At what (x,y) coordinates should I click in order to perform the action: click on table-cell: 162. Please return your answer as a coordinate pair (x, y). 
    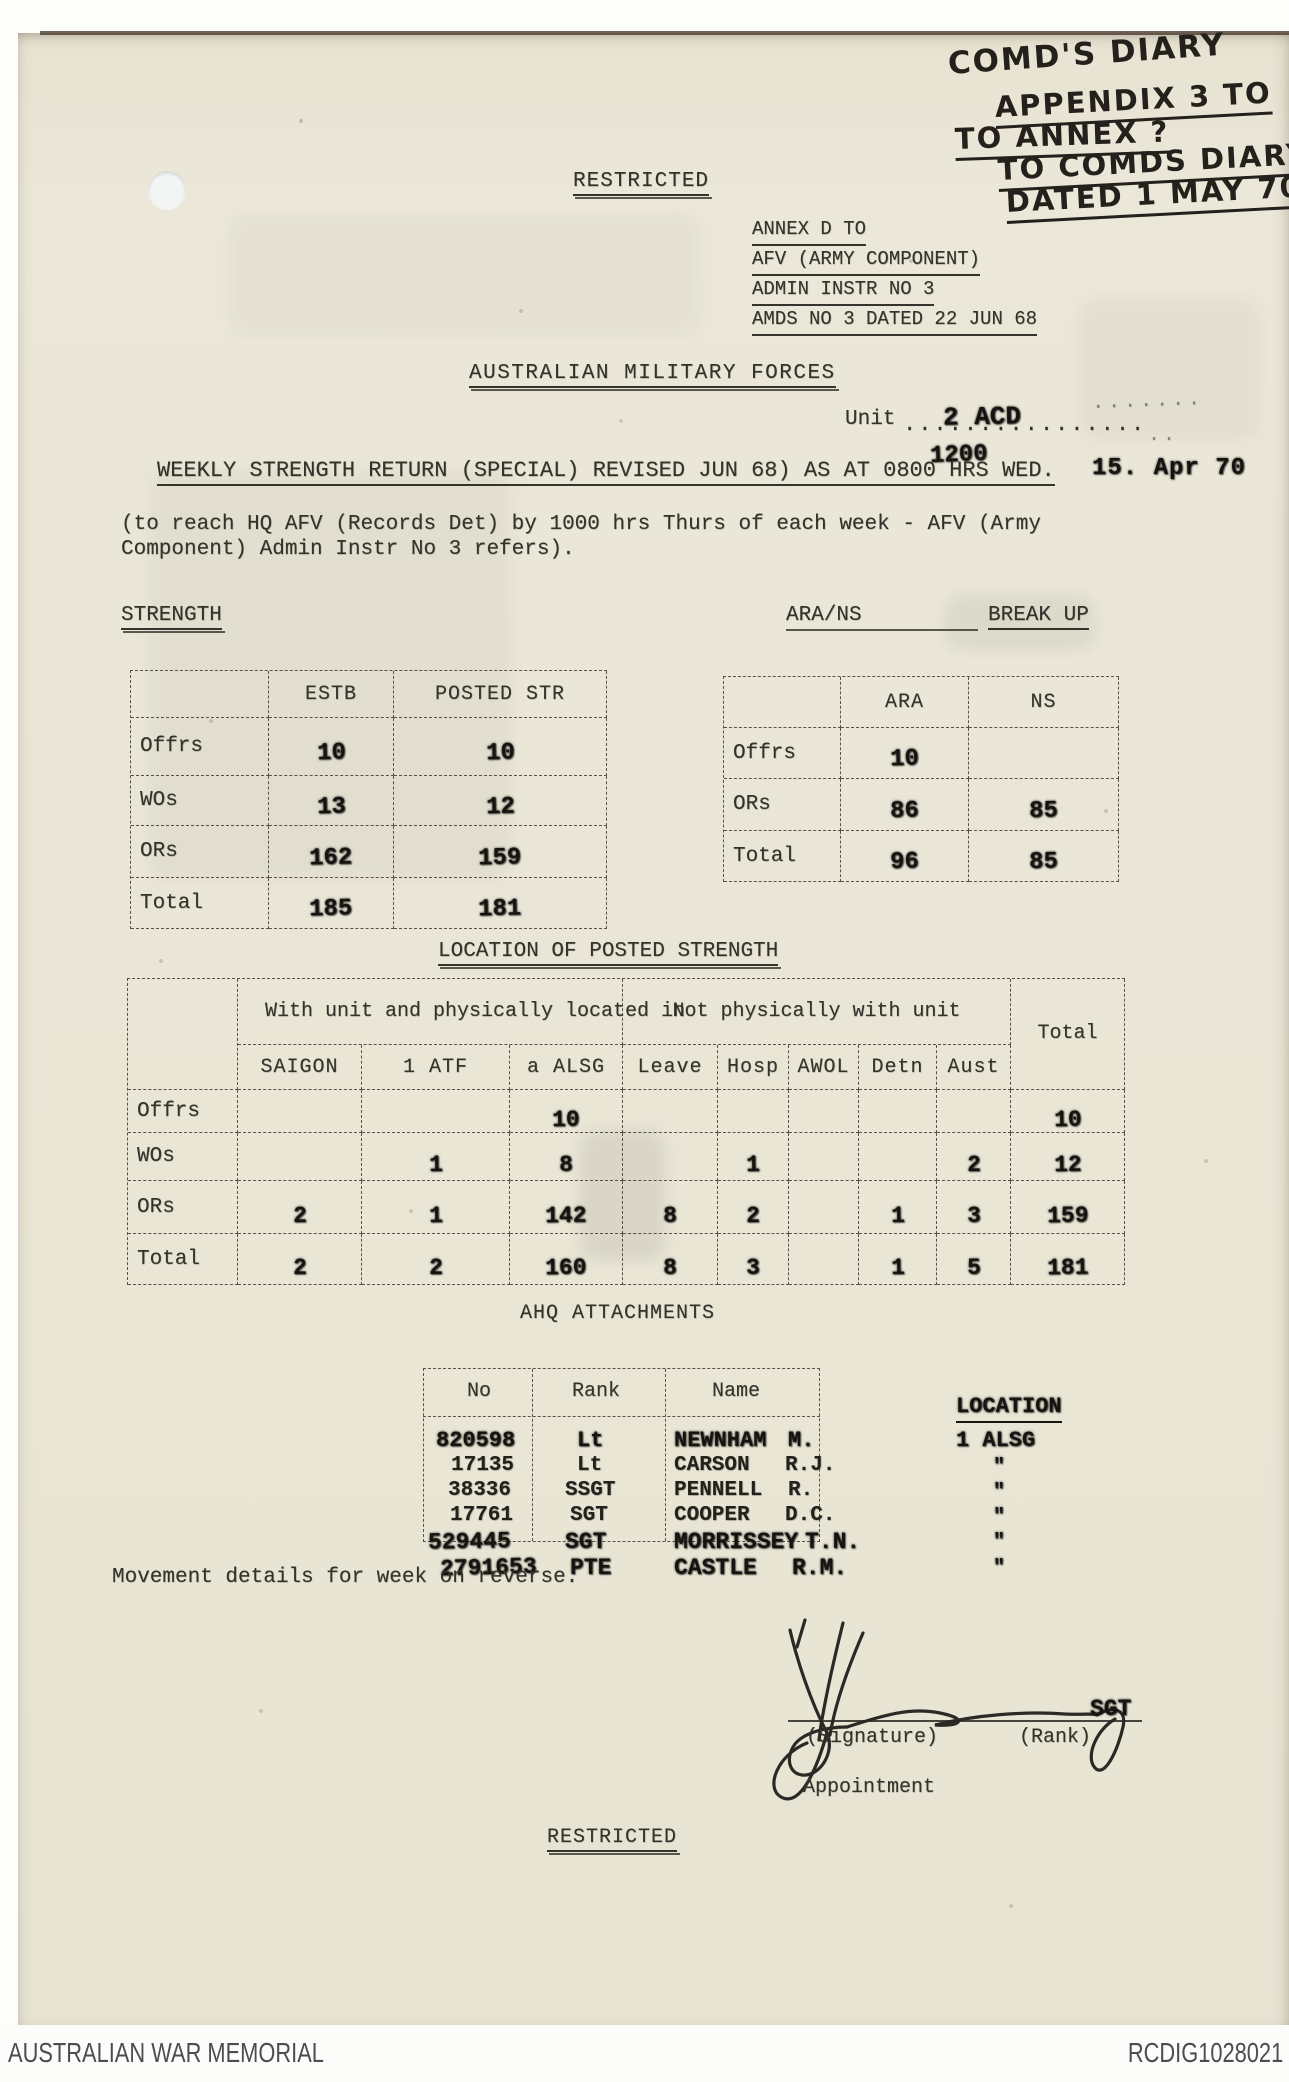
    Looking at the image, I should click on (331, 852).